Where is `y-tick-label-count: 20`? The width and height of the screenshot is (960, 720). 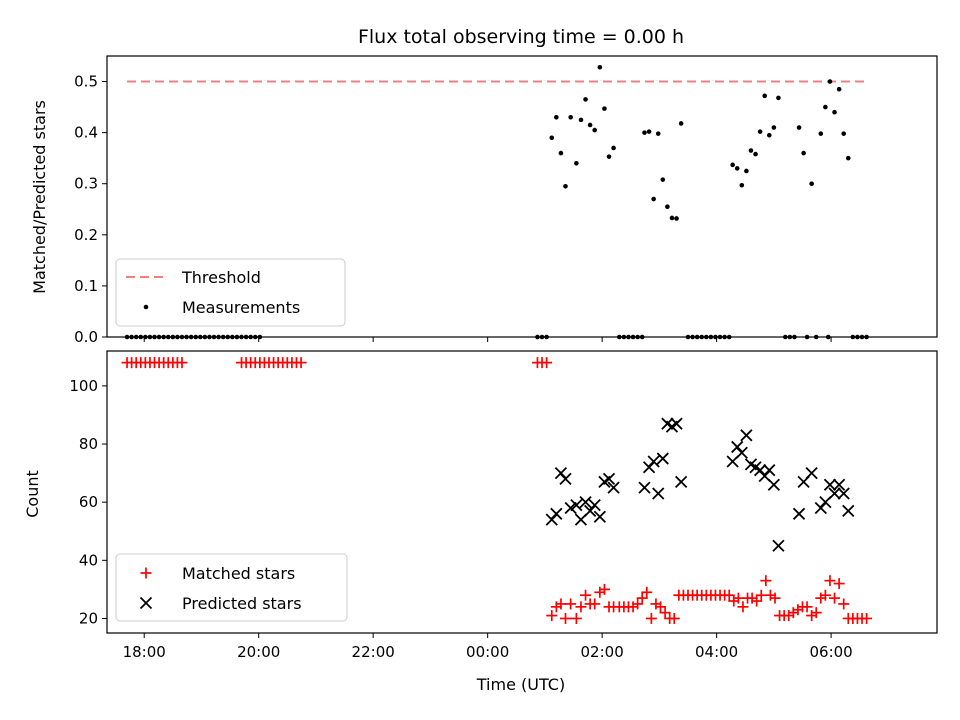 y-tick-label-count: 20 is located at coordinates (88, 618).